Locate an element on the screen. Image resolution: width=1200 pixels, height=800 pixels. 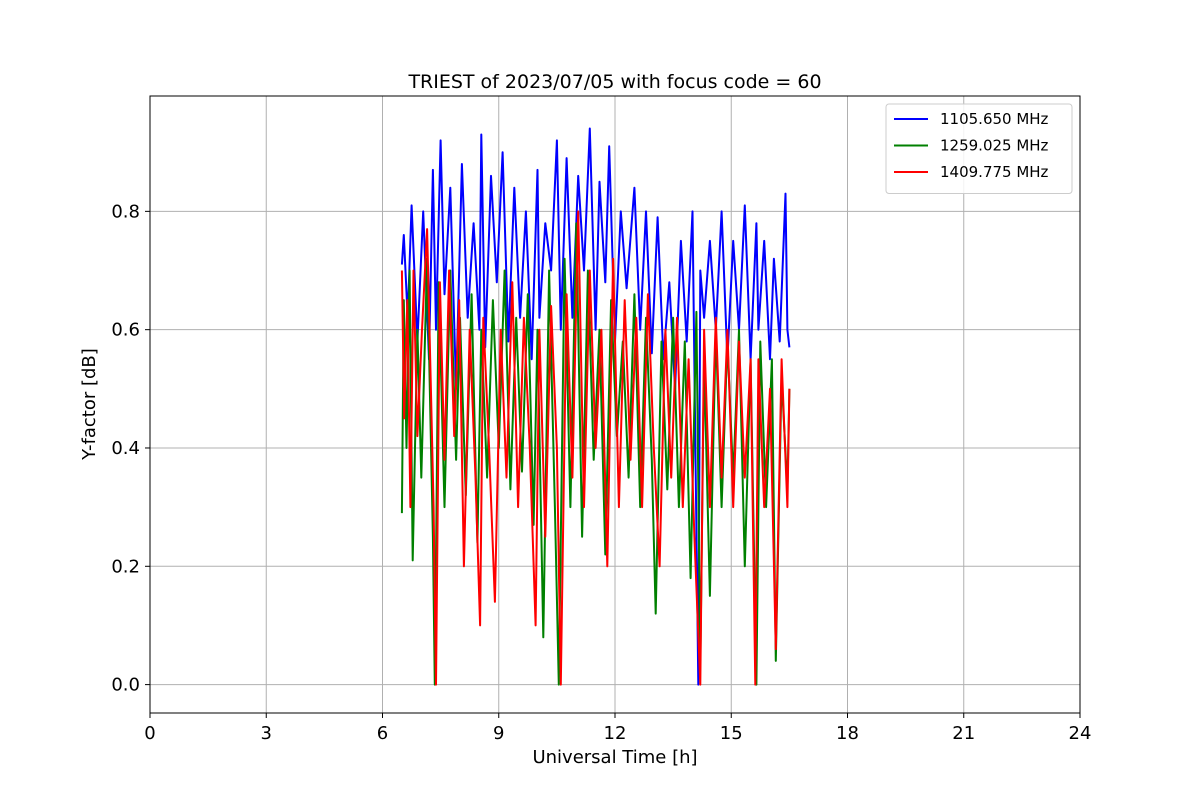
legend-label: 1105.650 MHz is located at coordinates (994, 119).